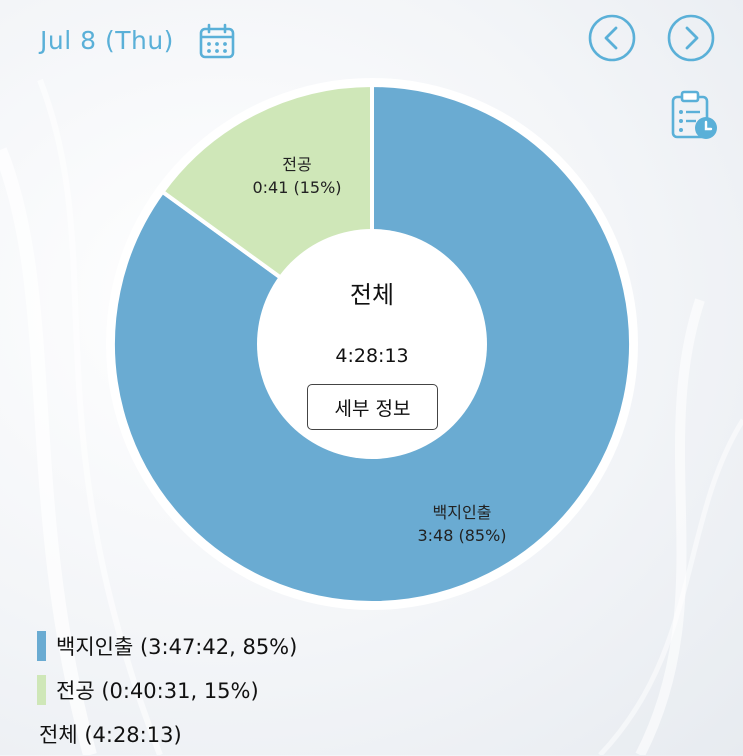 The image size is (743, 756). Describe the element at coordinates (157, 691) in the screenshot. I see `legend-item-label: 전공 (0:40:31, 15%)` at that location.